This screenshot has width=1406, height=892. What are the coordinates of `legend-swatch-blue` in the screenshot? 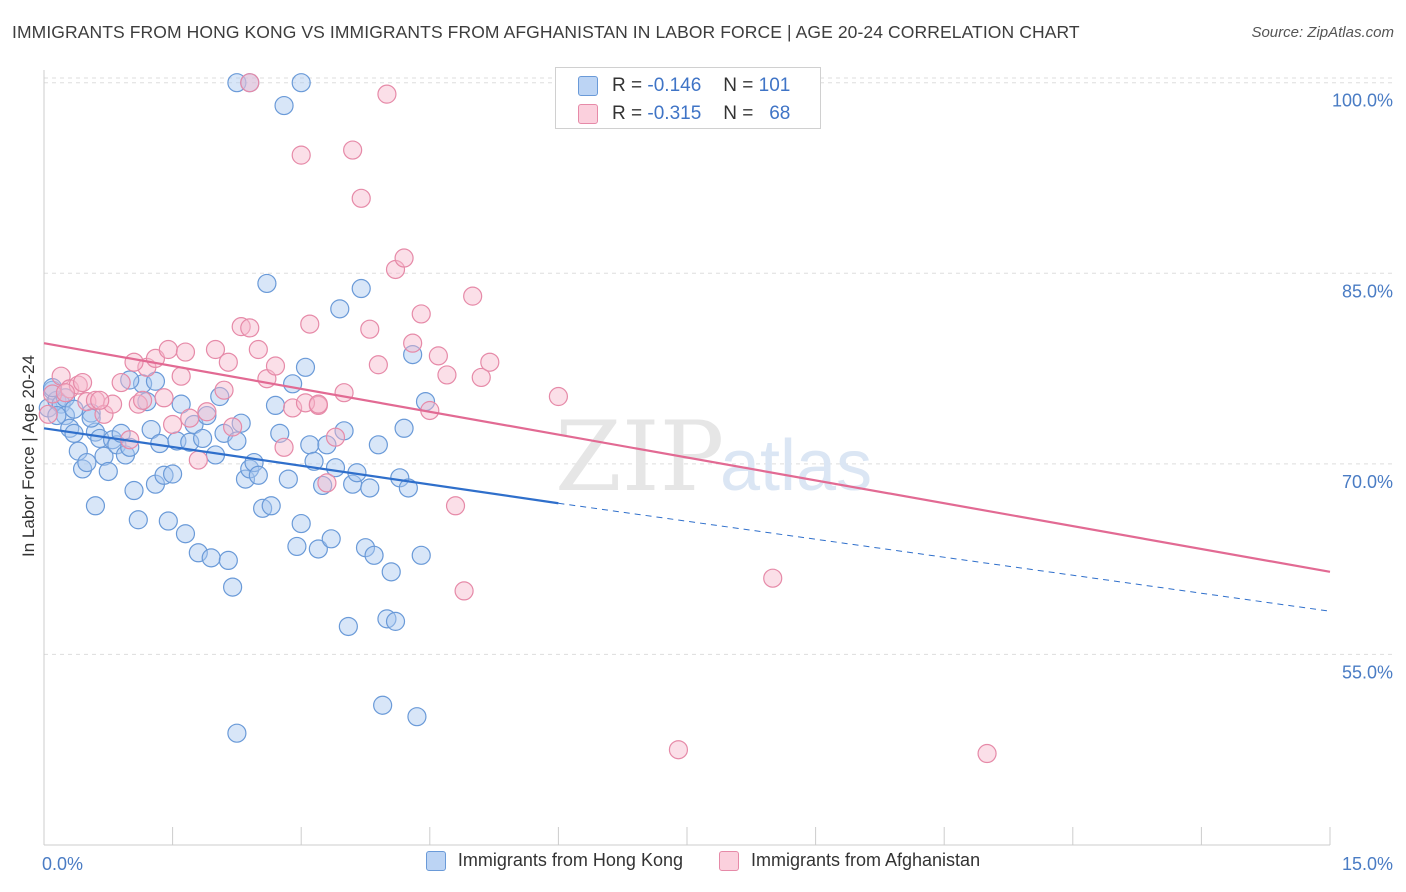 It's located at (435, 860).